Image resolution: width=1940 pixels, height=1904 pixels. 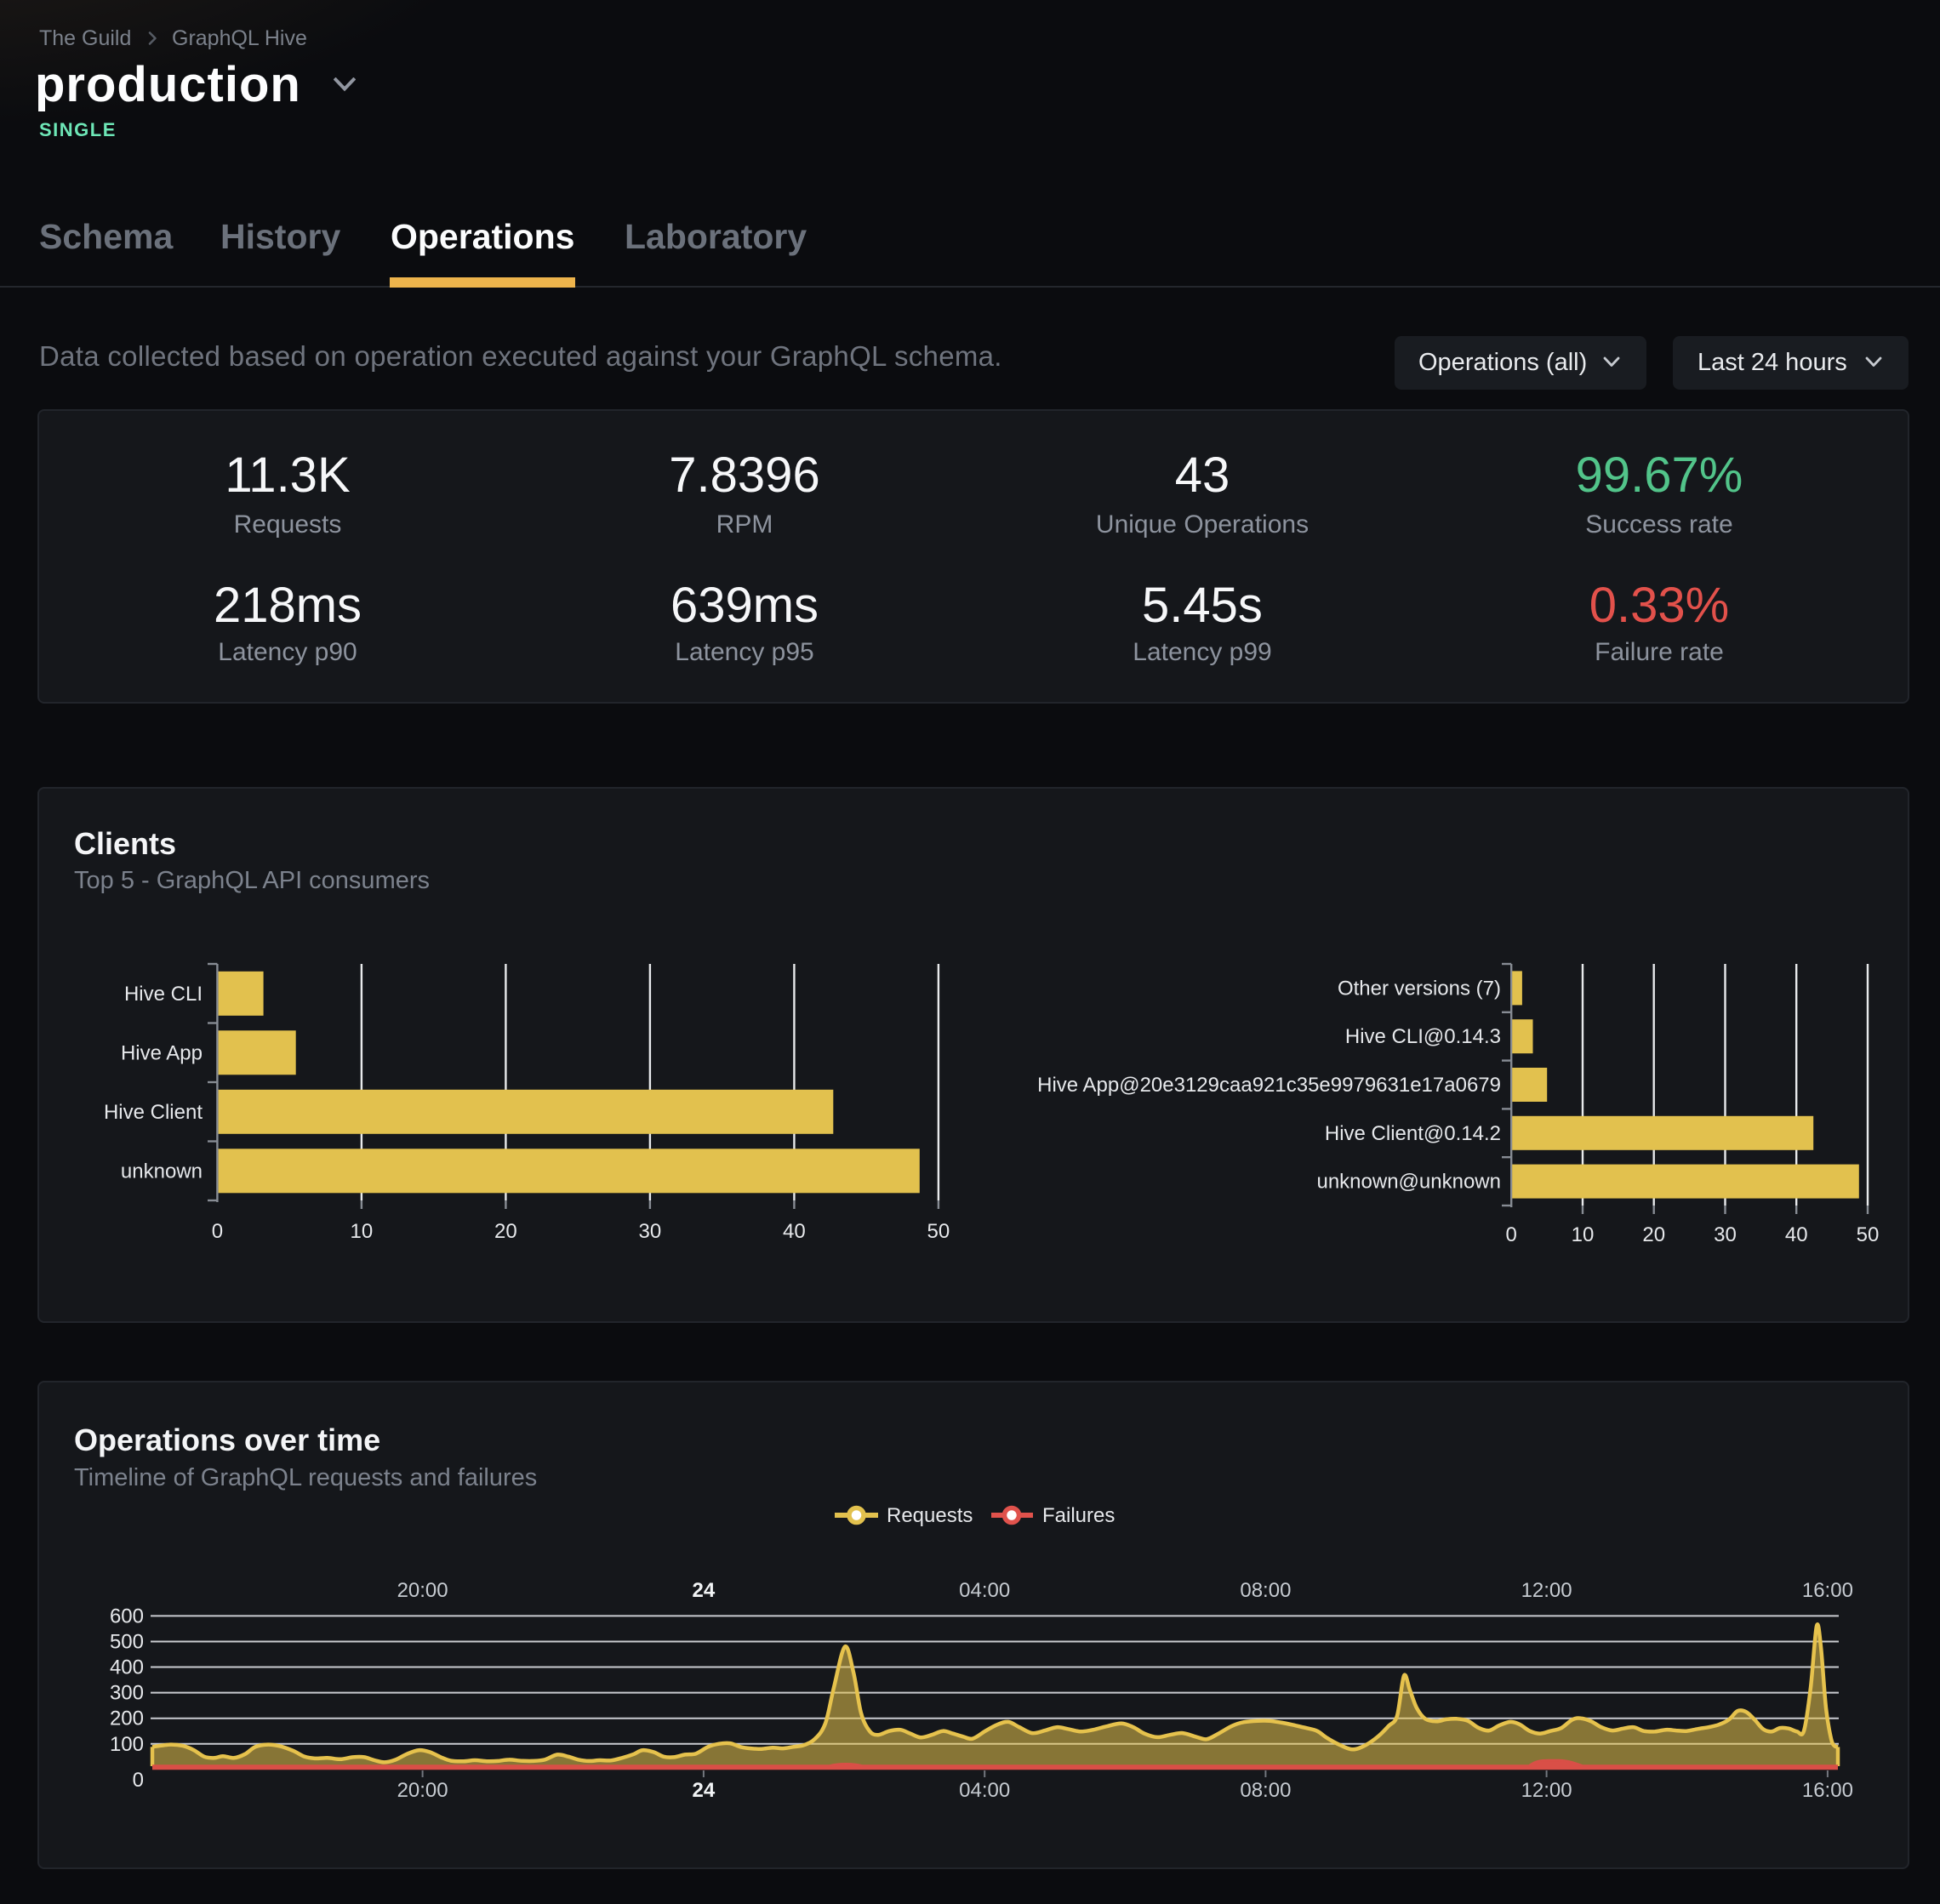 I want to click on svg-text: unknown, so click(x=162, y=1171).